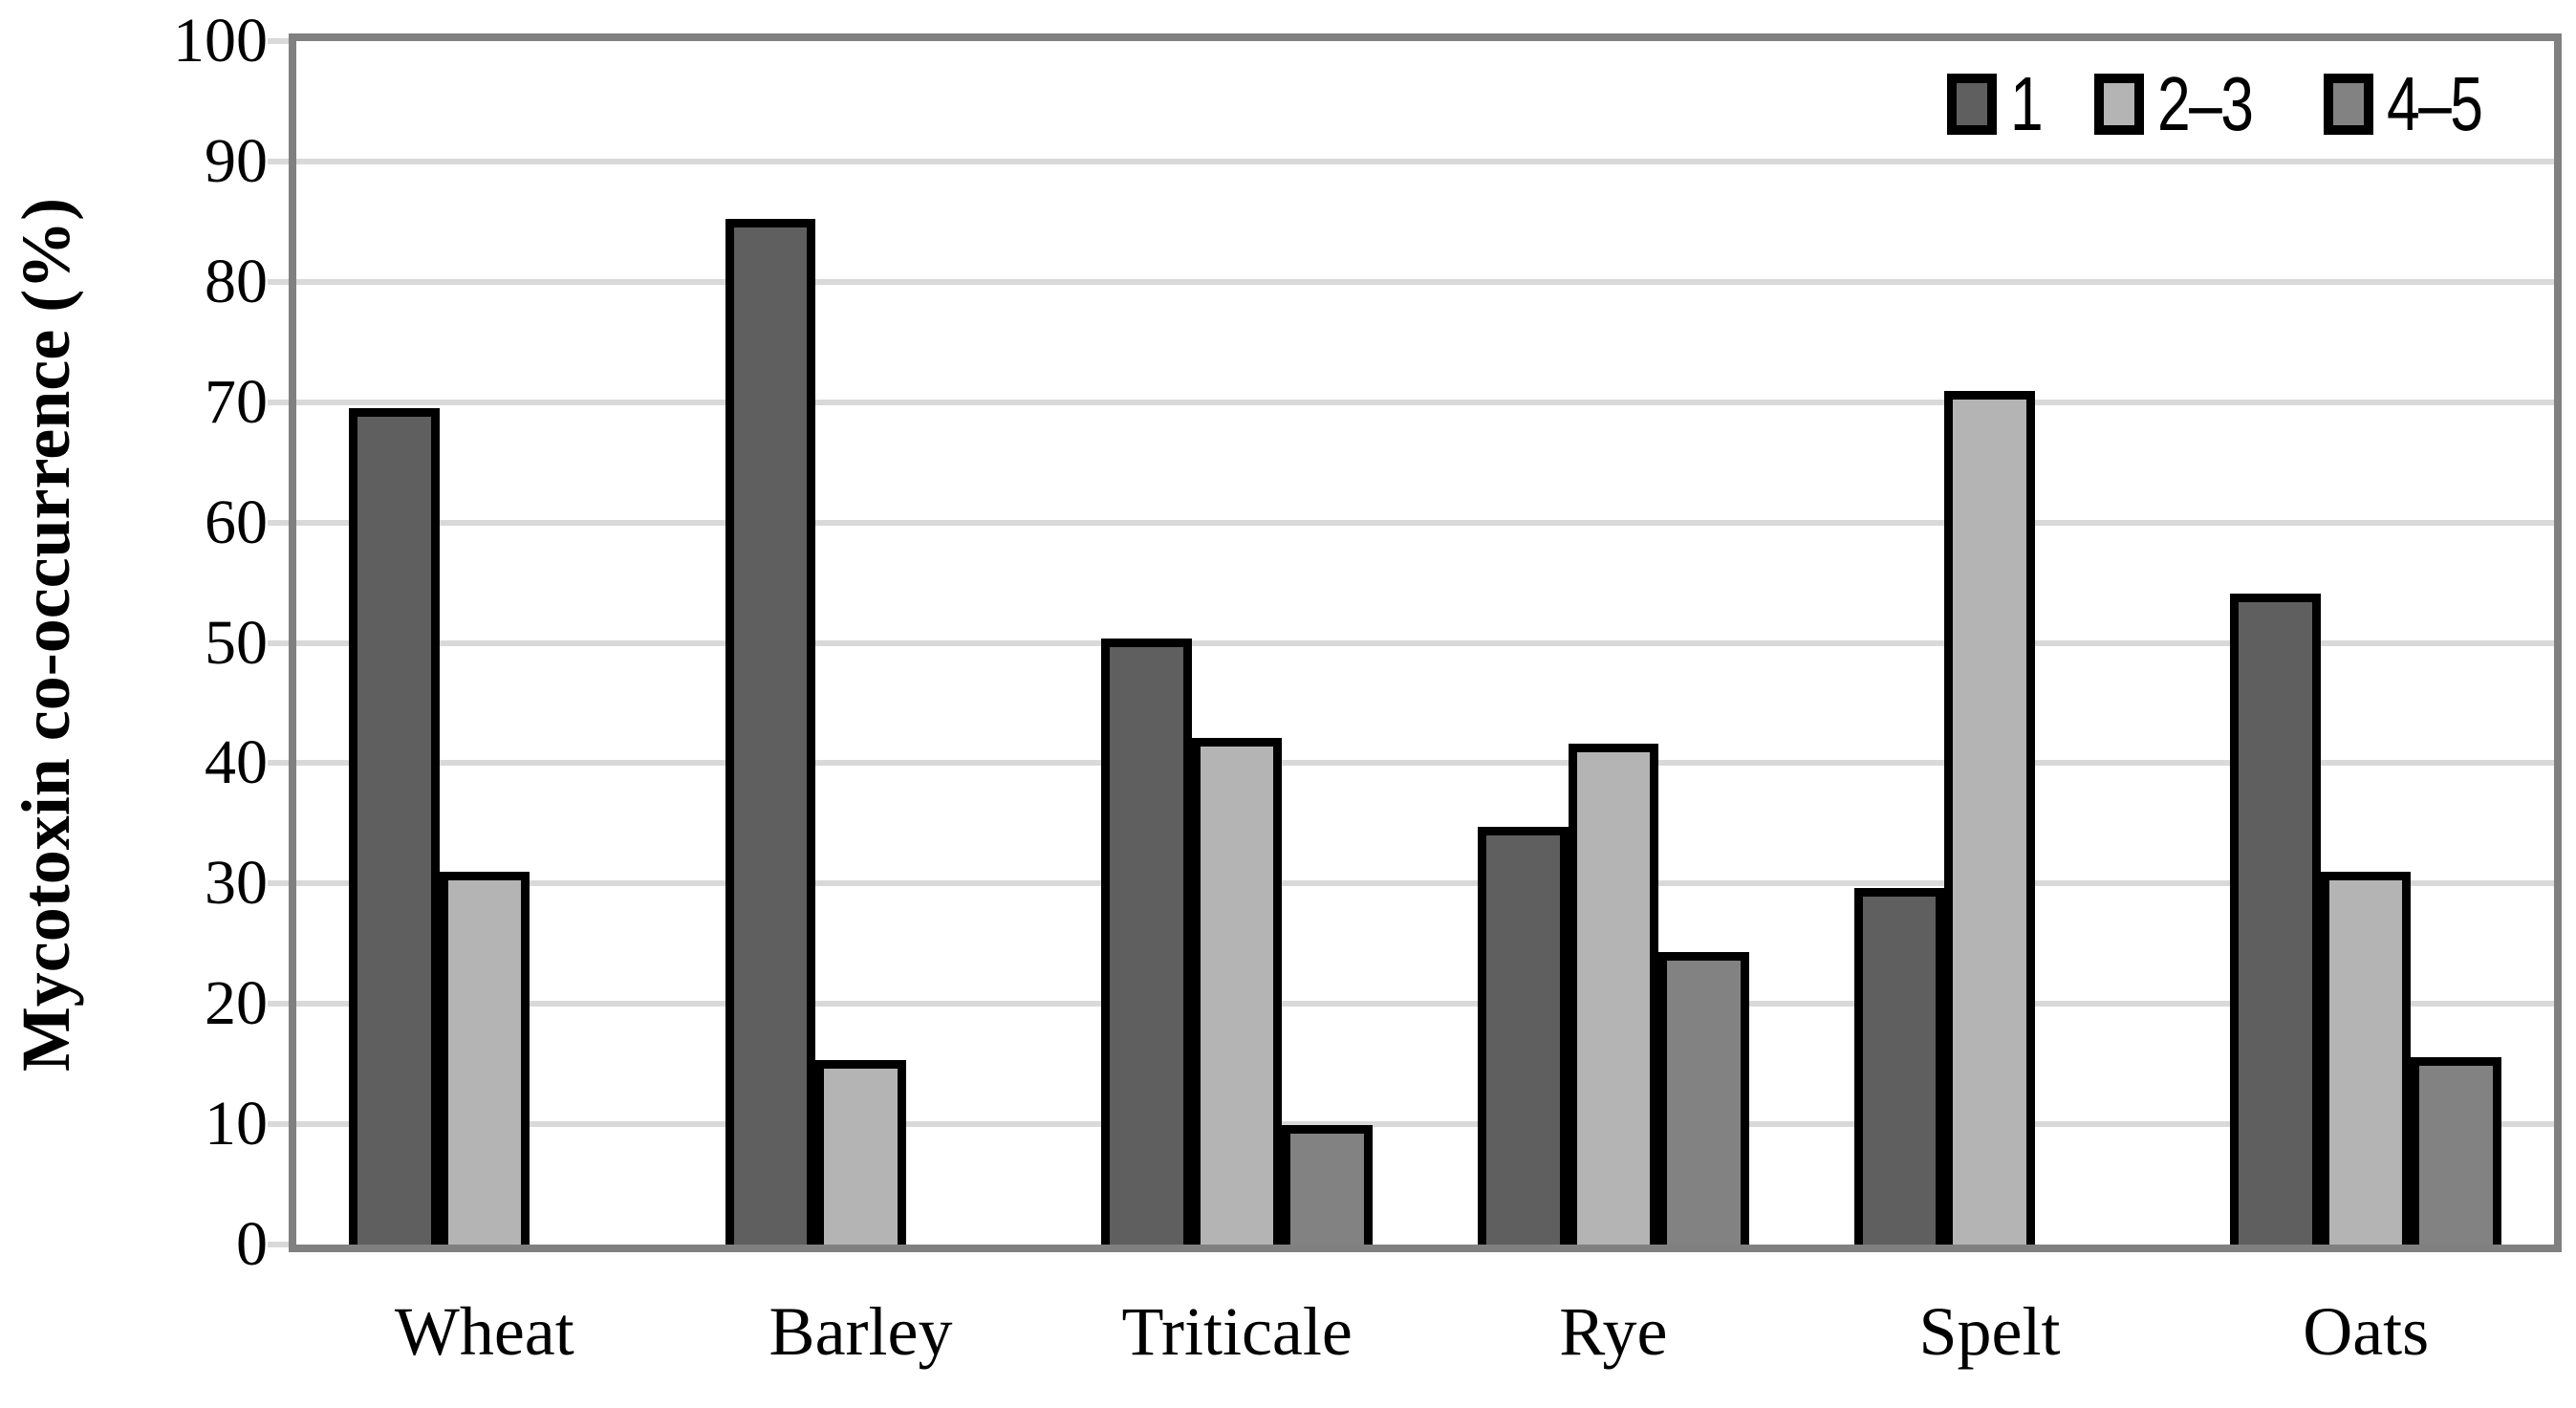  Describe the element at coordinates (2205, 103) in the screenshot. I see `legend-label: 2–3` at that location.